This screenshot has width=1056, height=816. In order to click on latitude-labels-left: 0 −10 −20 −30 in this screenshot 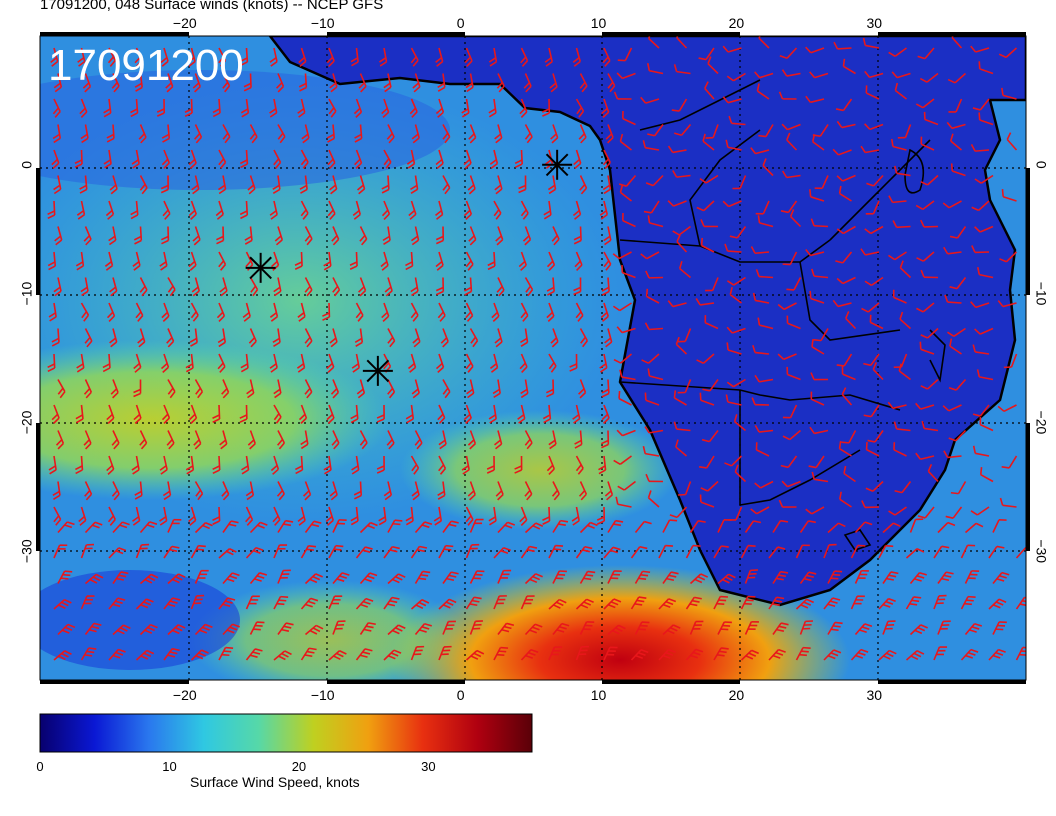, I will do `click(27, 362)`.